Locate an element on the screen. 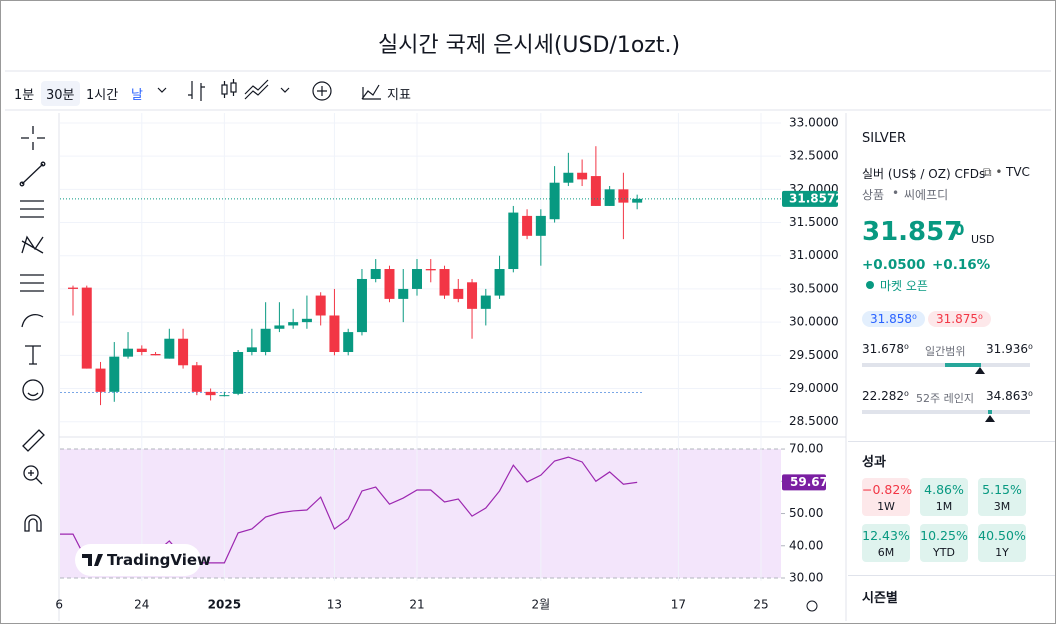 This screenshot has width=1056, height=624. symbol: SILVER is located at coordinates (884, 138).